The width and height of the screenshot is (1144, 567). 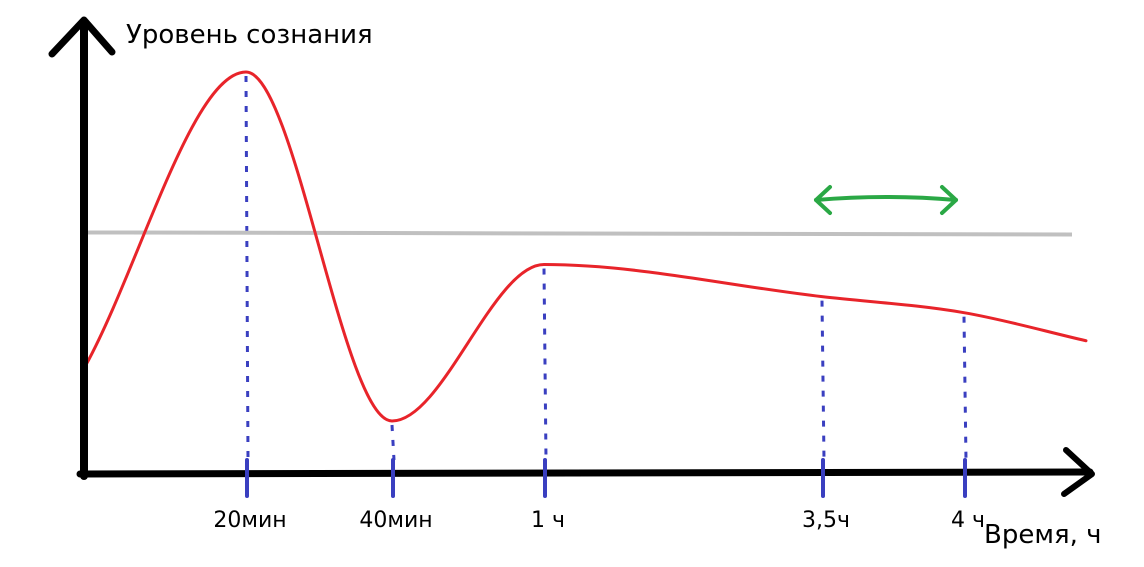 I want to click on range-arrow, so click(x=886, y=200).